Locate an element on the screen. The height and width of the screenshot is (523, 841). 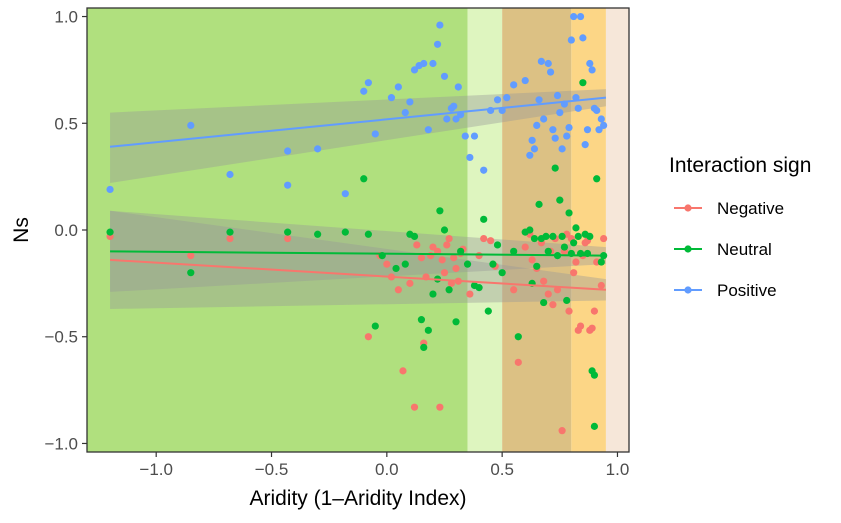
x-axis: −1.0 −0.5 0.0 0.5 1.0 is located at coordinates (384, 465).